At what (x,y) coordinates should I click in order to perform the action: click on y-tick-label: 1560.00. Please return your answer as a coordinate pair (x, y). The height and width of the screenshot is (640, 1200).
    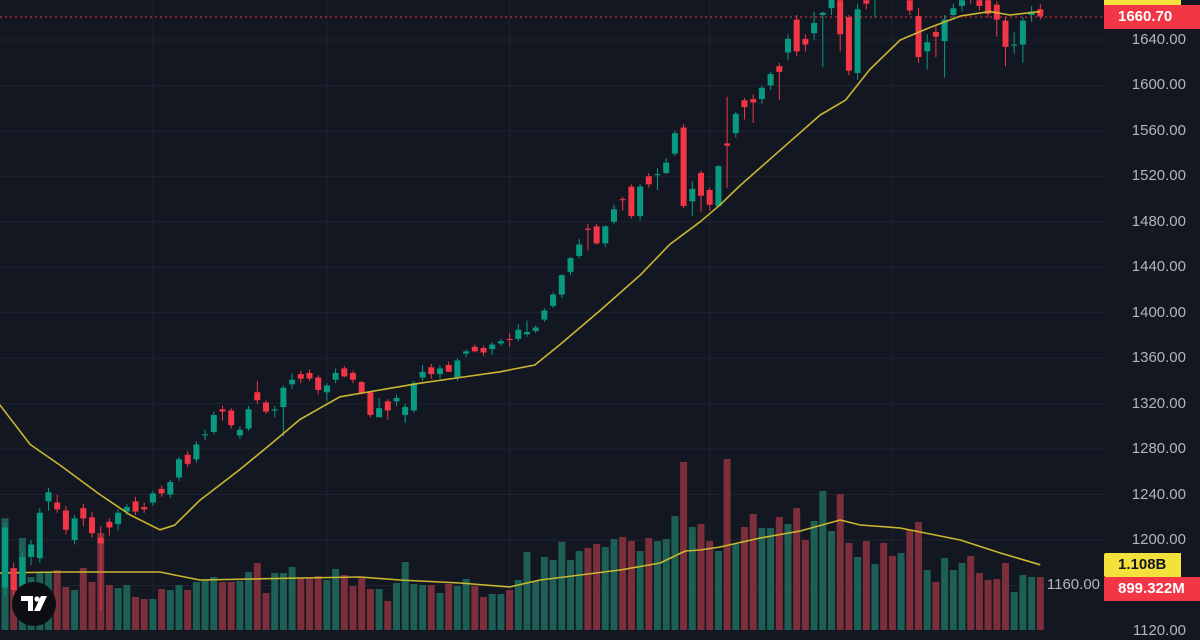
    Looking at the image, I should click on (1158, 130).